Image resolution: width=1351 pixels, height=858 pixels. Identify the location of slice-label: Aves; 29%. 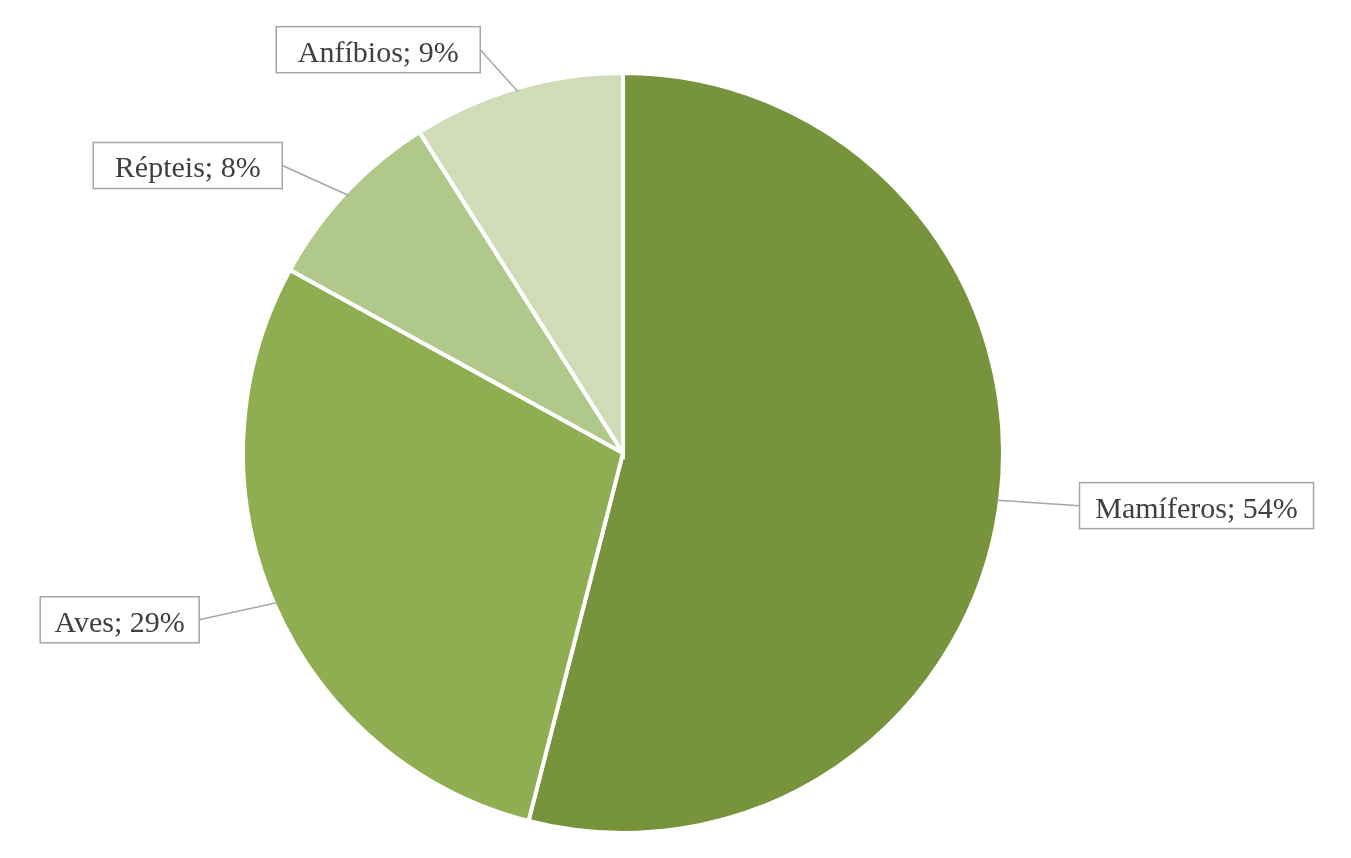
(119, 621).